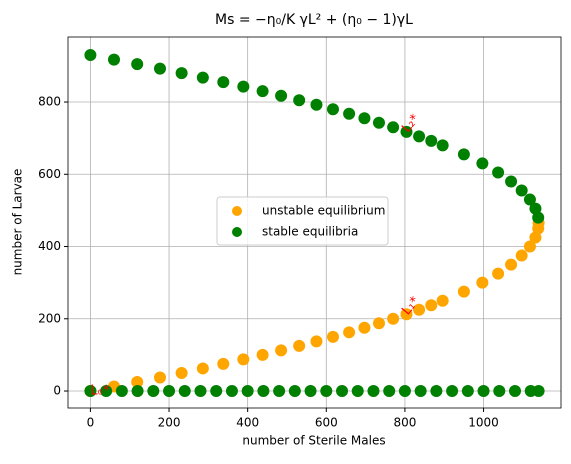 This screenshot has height=464, width=571. I want to click on y-tick-label: 400, so click(49, 246).